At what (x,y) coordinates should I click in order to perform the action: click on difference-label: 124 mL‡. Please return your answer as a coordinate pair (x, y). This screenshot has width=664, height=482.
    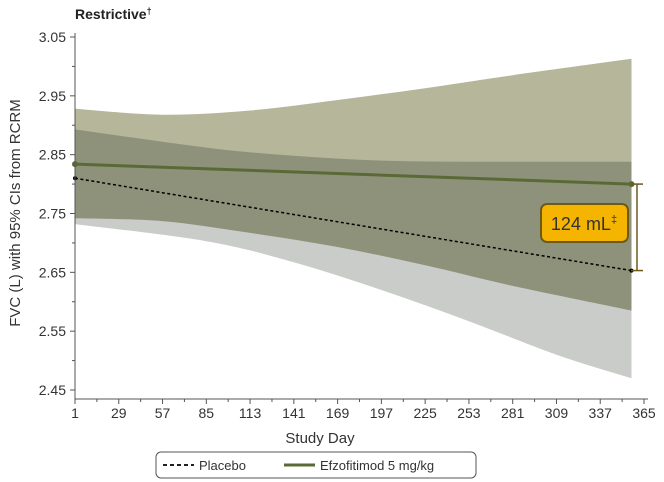
    Looking at the image, I should click on (584, 224).